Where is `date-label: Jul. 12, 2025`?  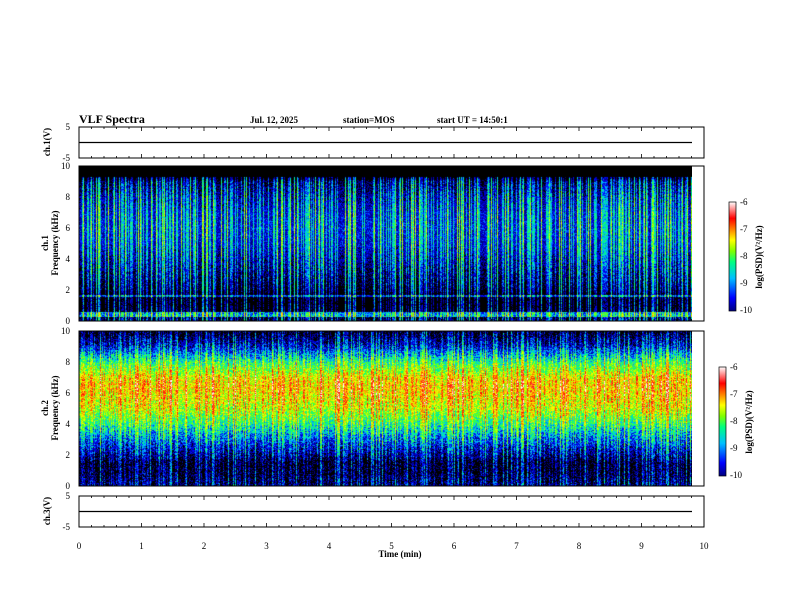
date-label: Jul. 12, 2025 is located at coordinates (274, 120).